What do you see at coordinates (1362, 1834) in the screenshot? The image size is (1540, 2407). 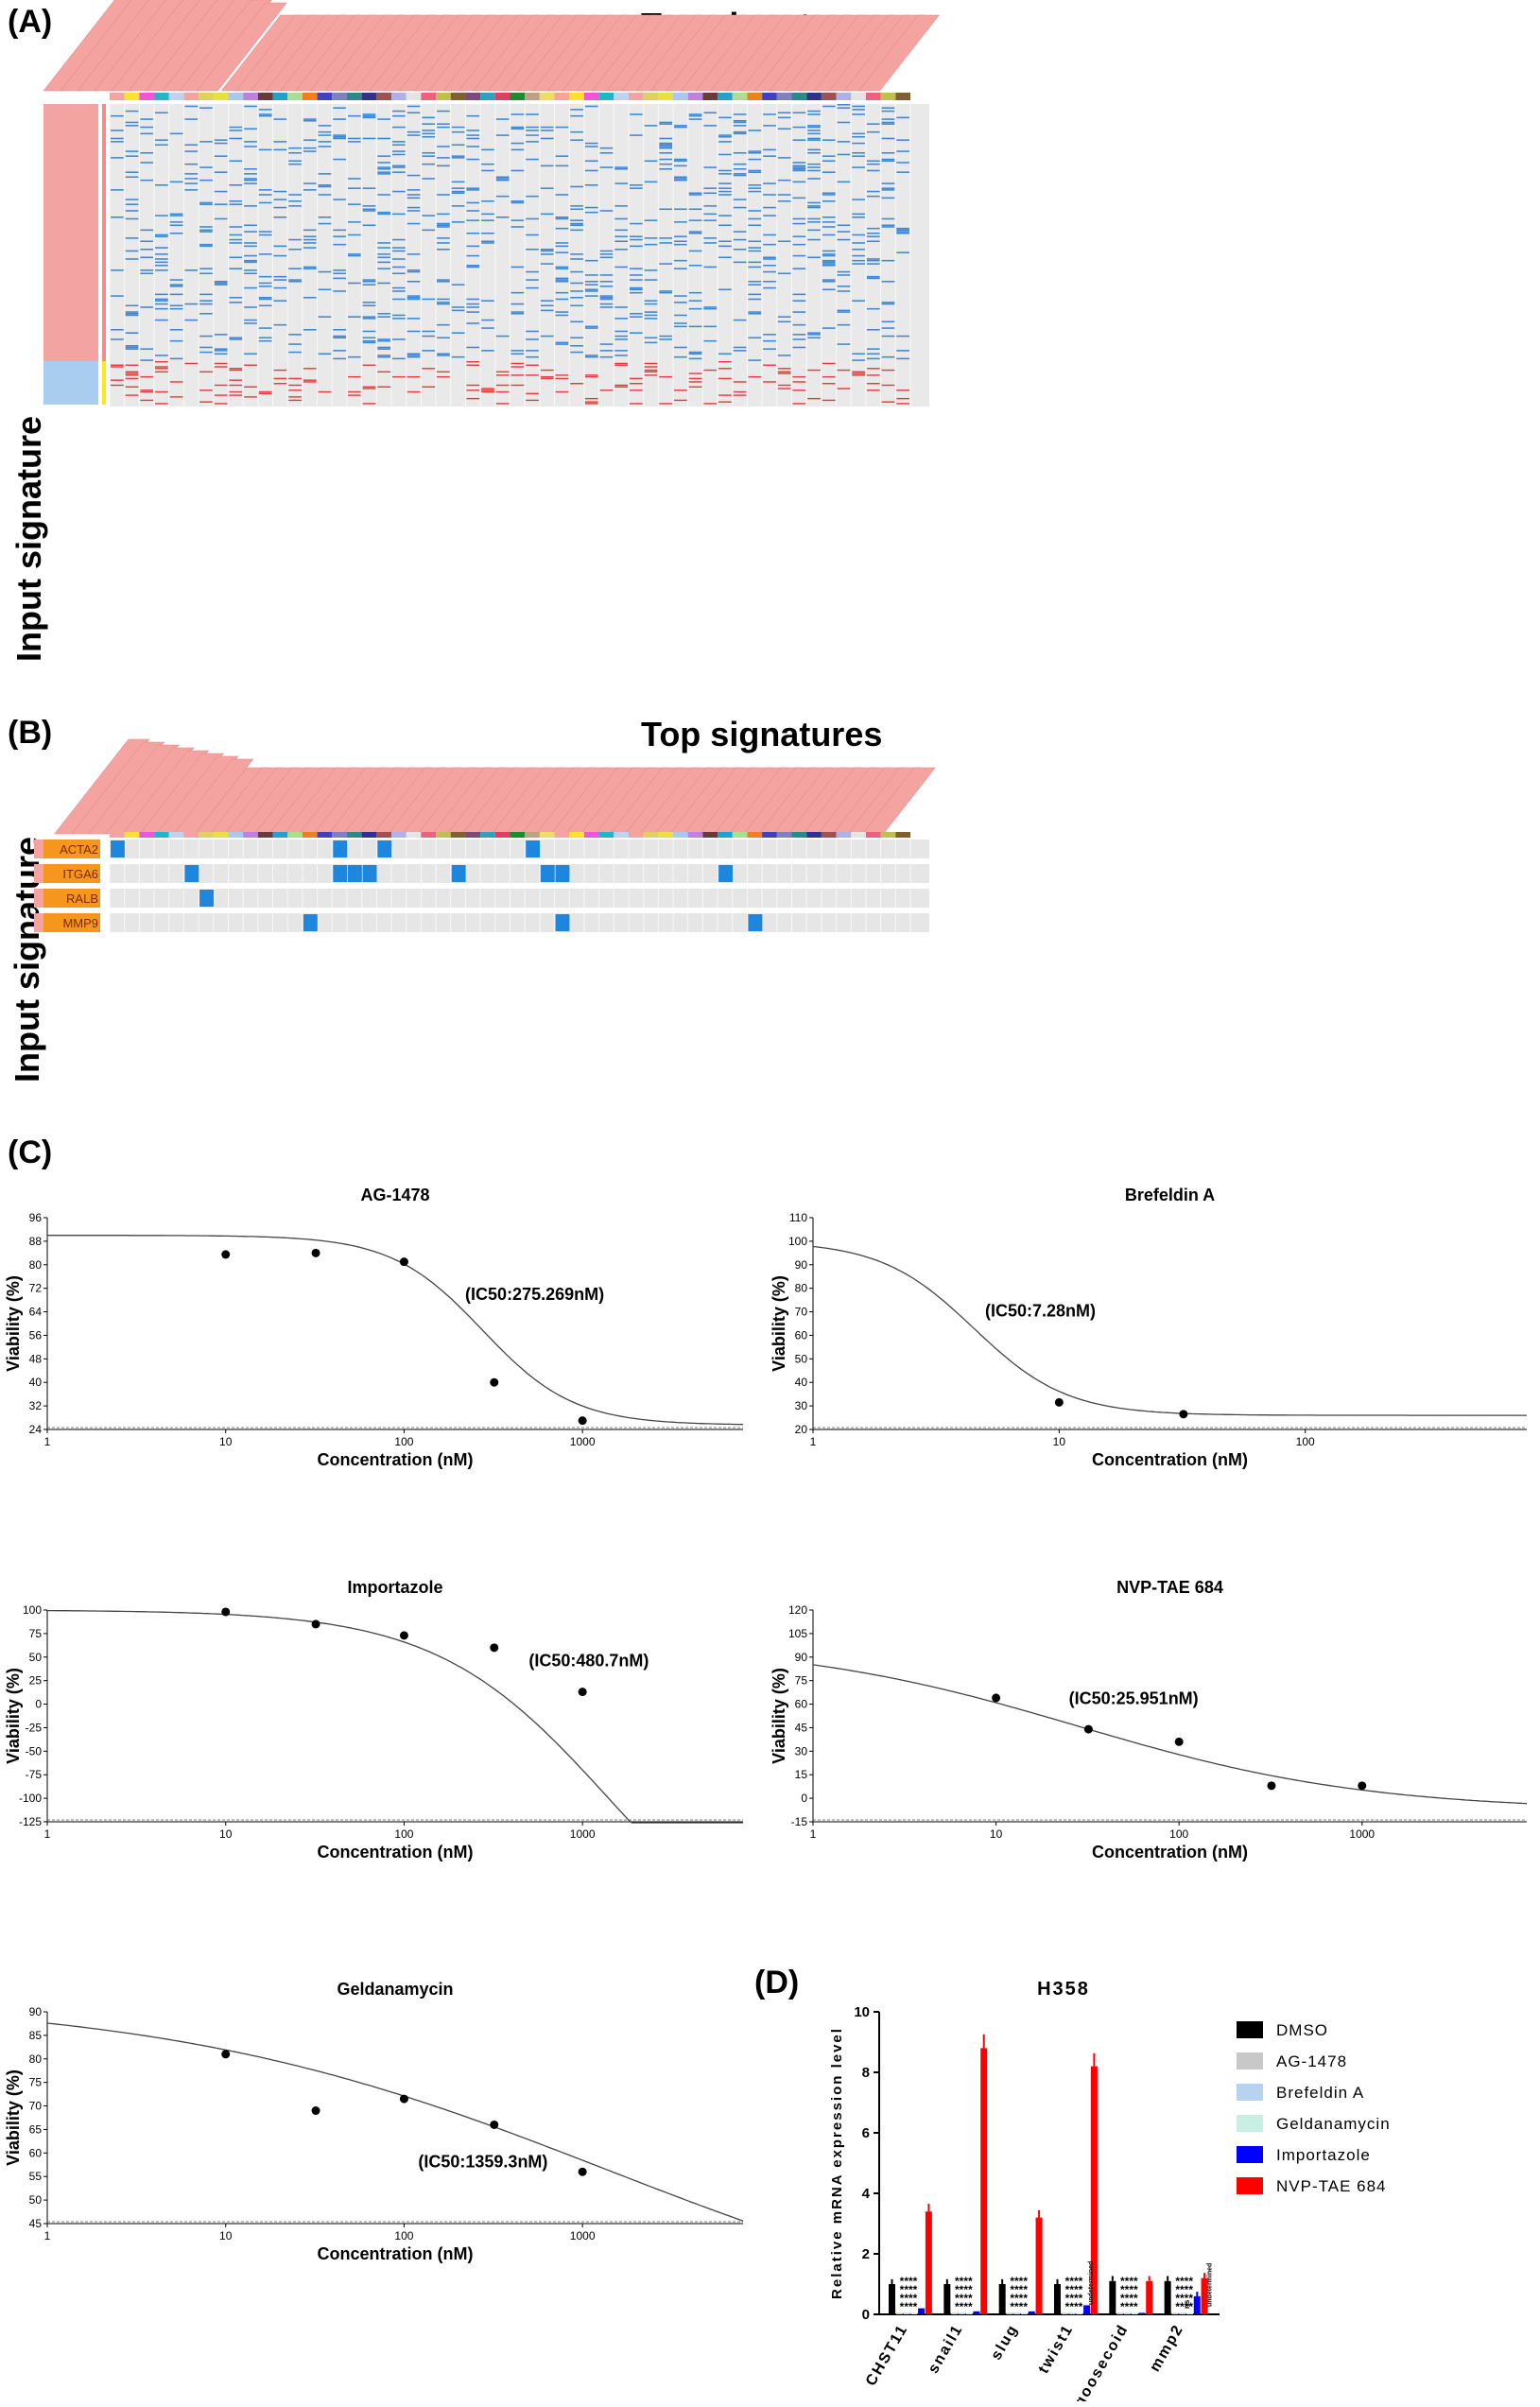 I see `x-tick-label: 1000` at bounding box center [1362, 1834].